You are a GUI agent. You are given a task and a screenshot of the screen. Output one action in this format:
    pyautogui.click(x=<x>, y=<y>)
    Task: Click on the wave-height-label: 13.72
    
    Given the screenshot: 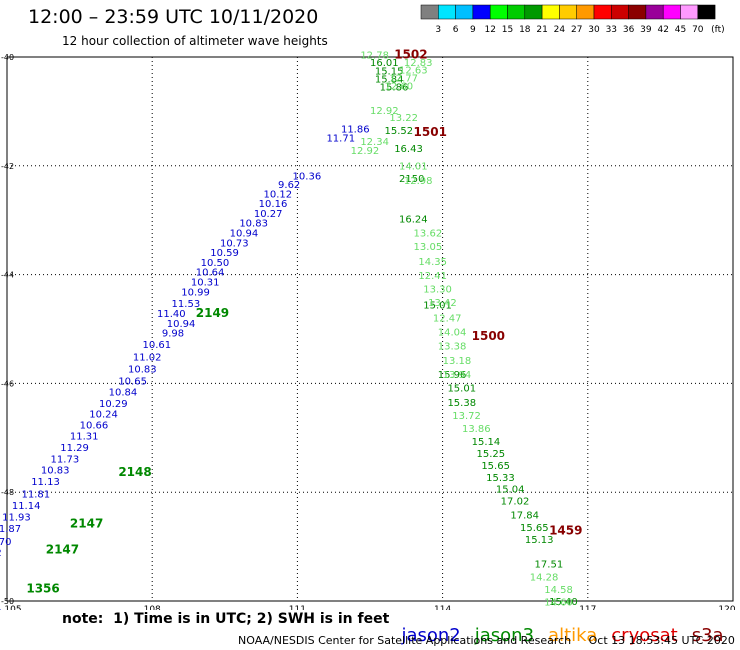 What is the action you would take?
    pyautogui.click(x=466, y=416)
    